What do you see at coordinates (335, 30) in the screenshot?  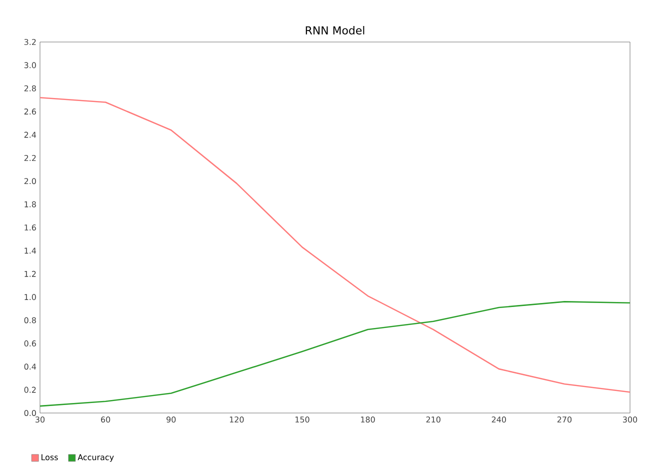 I see `chart-title: RNN Model` at bounding box center [335, 30].